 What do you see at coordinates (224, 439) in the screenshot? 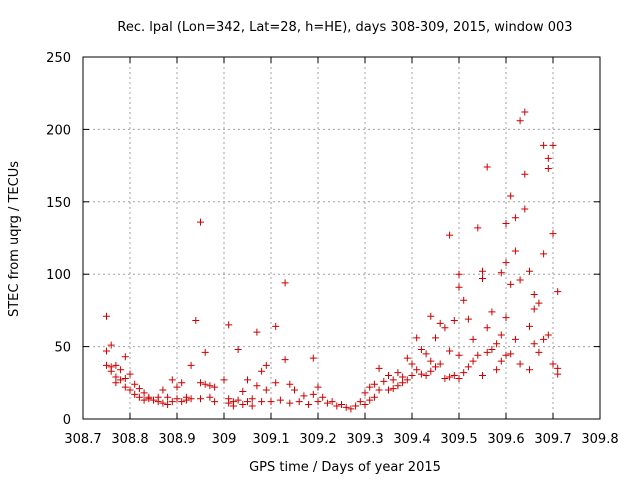
I see `x-tick-label: 309` at bounding box center [224, 439].